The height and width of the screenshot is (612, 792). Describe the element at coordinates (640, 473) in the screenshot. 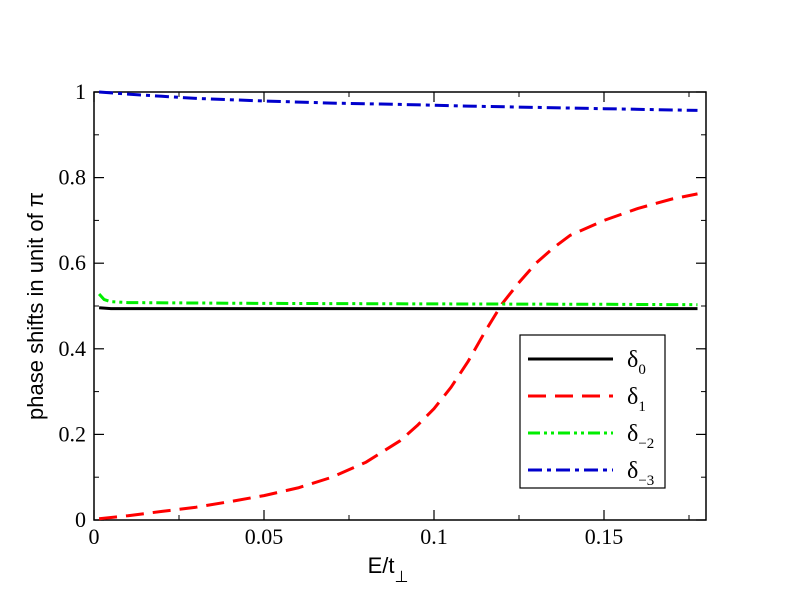

I see `legend-label-3: δ−3` at that location.